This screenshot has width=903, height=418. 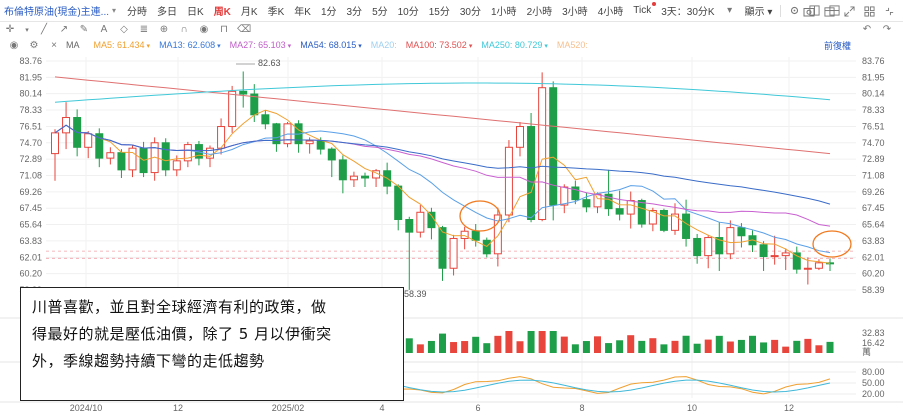 I want to click on ma-item: MA13: 62.608 ▾, so click(x=190, y=45).